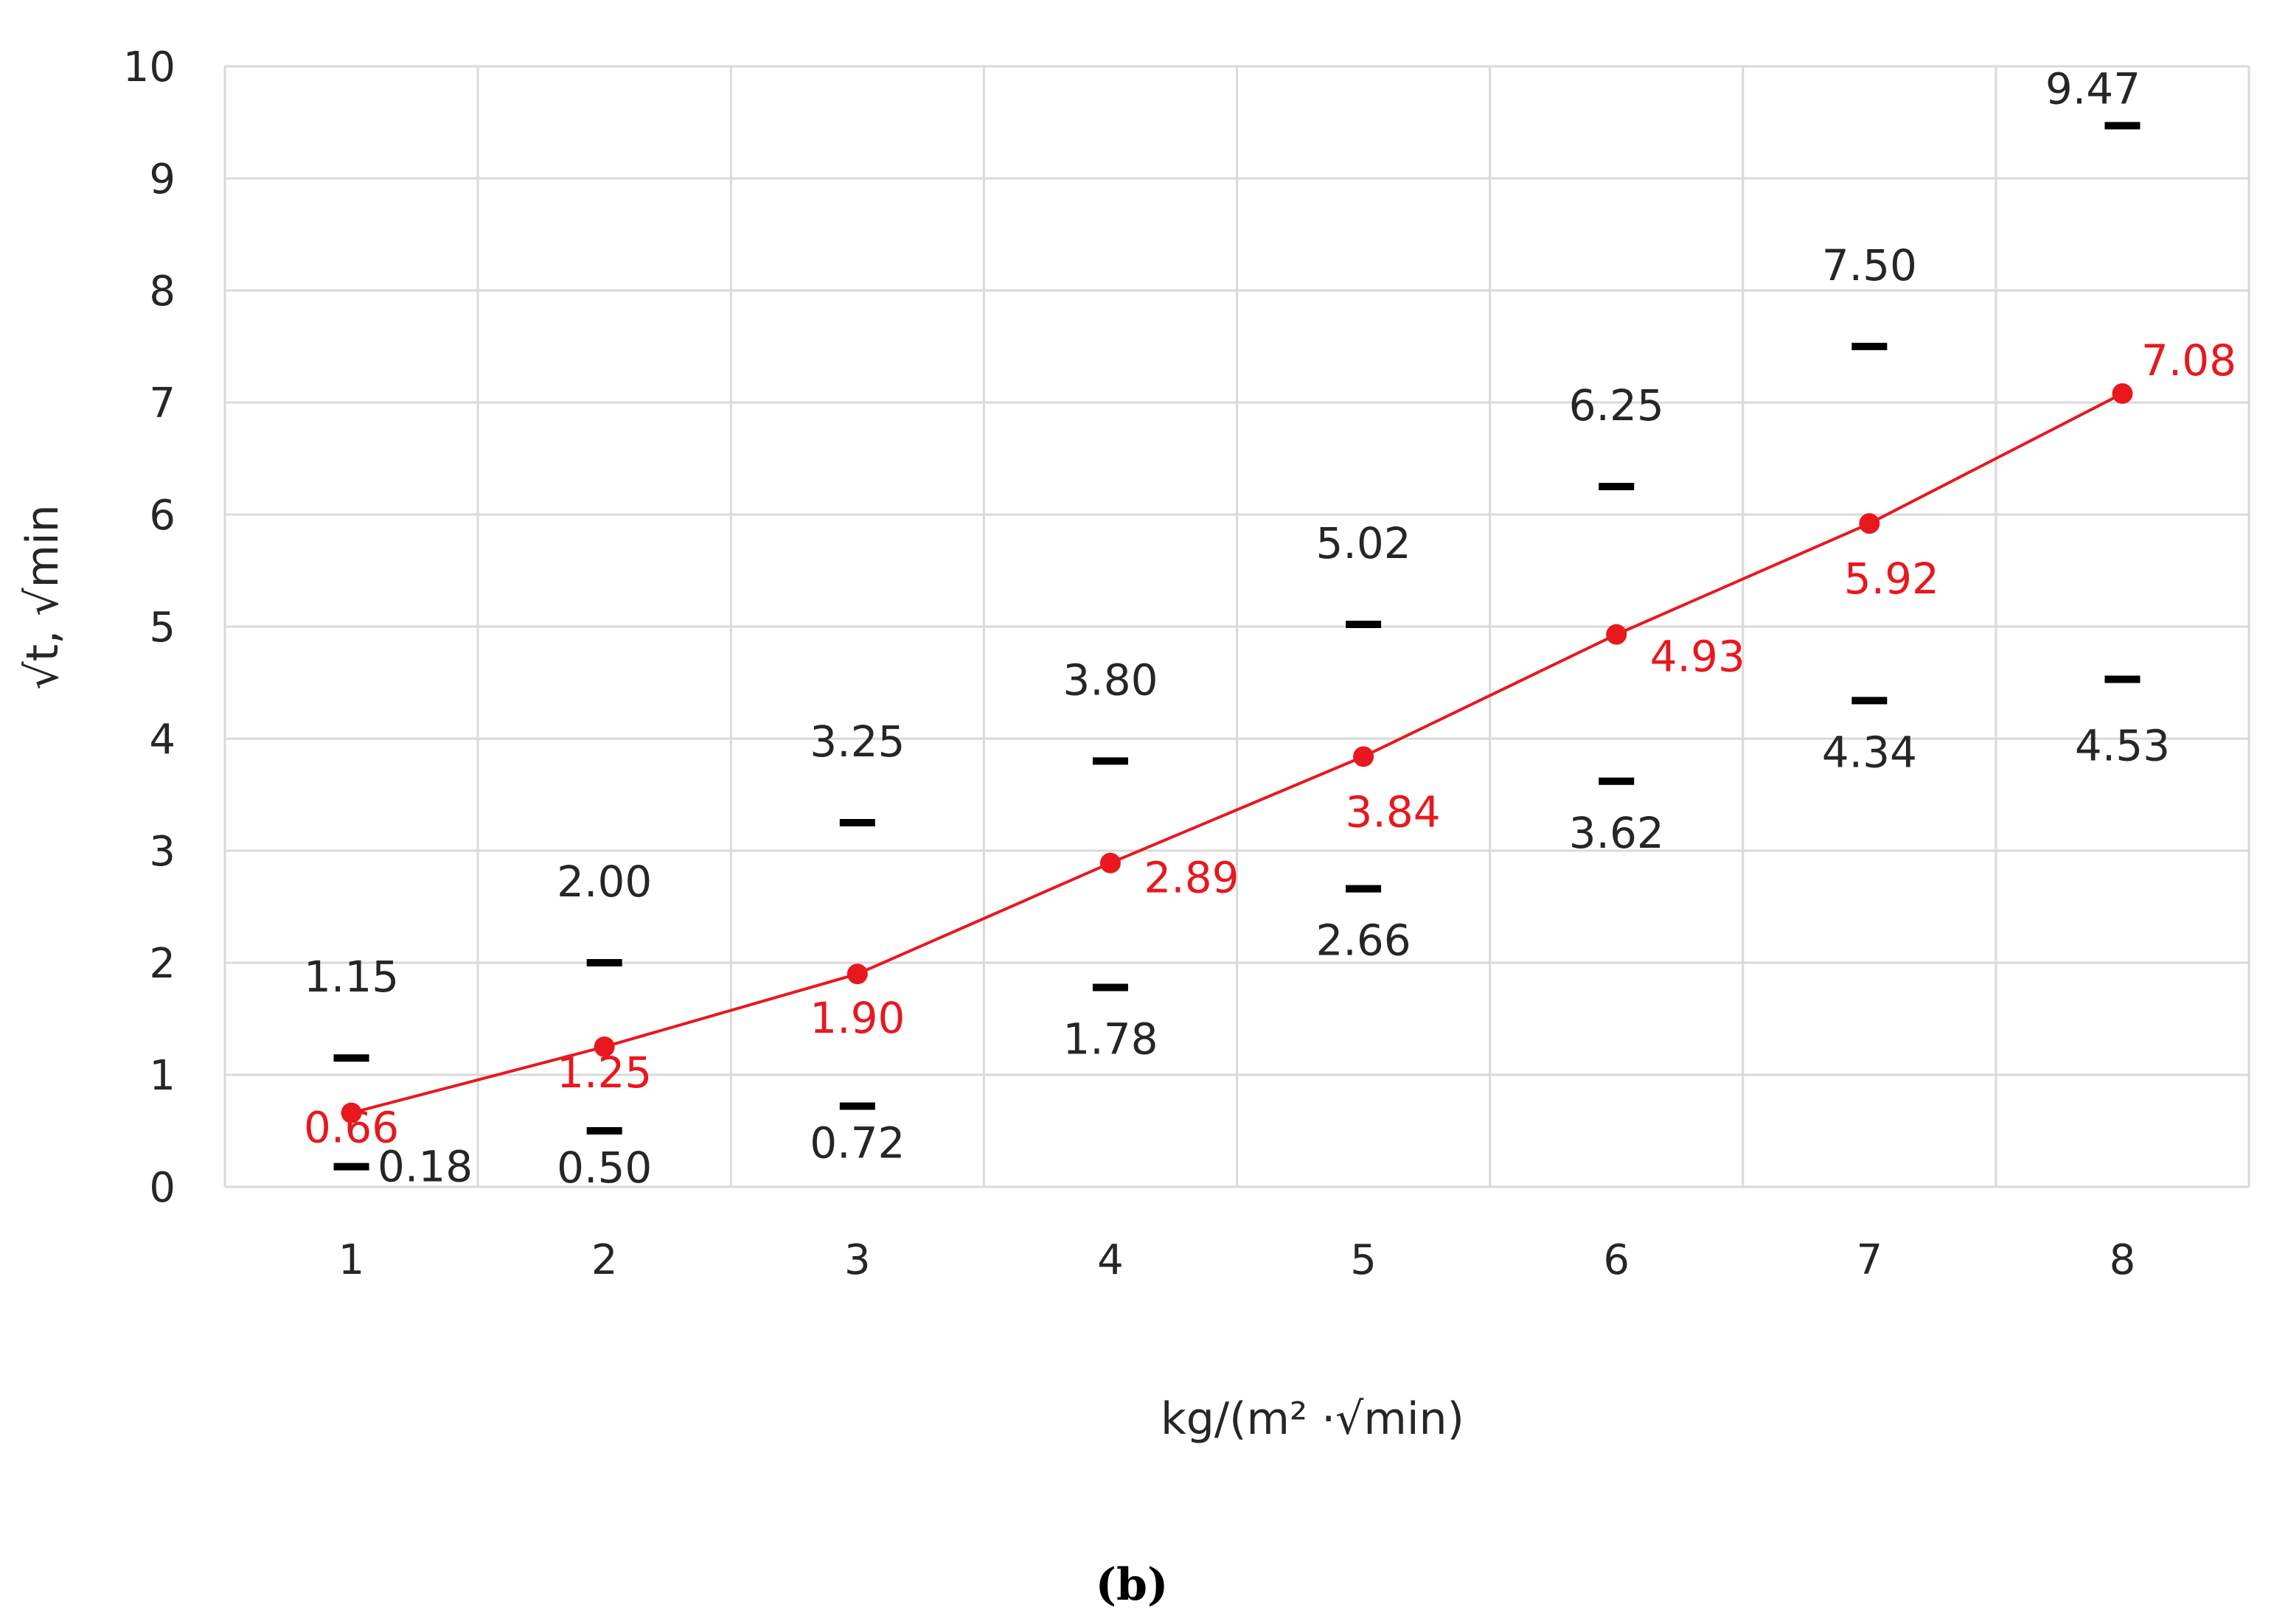 This screenshot has height=1624, width=2274. Describe the element at coordinates (1393, 812) in the screenshot. I see `mean-value-label: 3.84` at that location.